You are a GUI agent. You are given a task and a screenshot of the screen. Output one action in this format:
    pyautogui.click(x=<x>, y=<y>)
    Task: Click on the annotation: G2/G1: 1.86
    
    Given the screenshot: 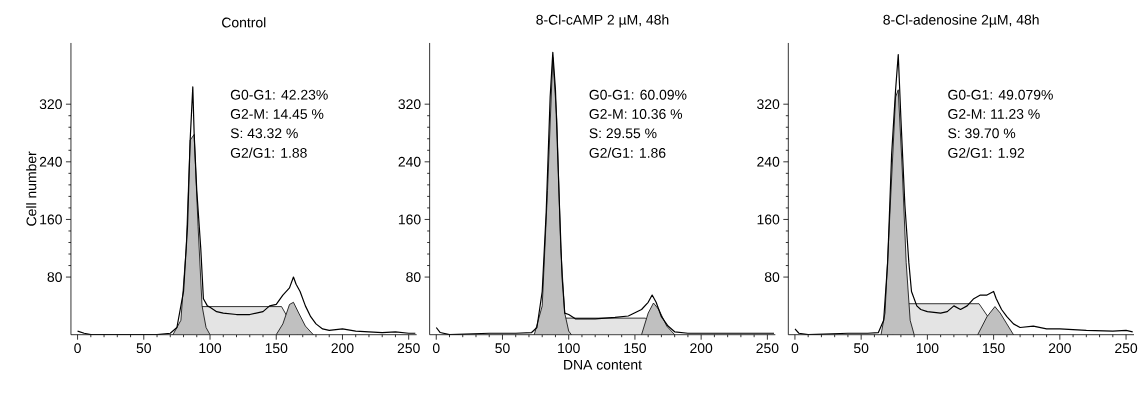 What is the action you would take?
    pyautogui.click(x=627, y=153)
    